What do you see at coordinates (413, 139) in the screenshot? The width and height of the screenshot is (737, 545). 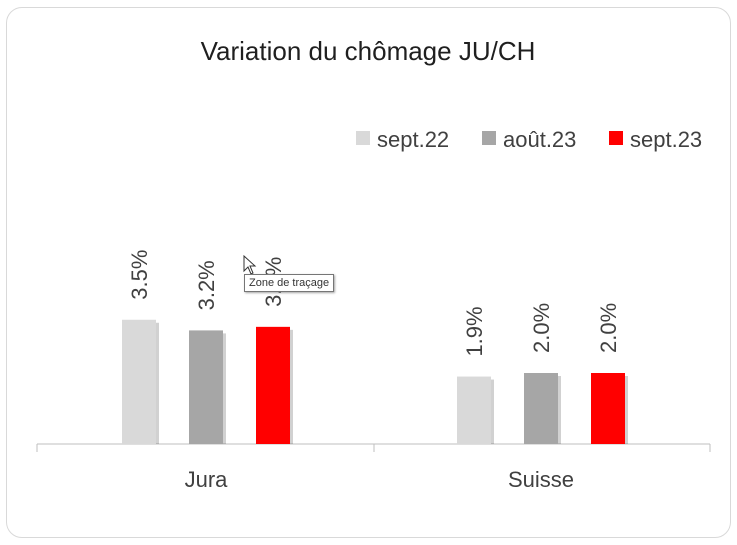 I see `legend-label: sept.22` at bounding box center [413, 139].